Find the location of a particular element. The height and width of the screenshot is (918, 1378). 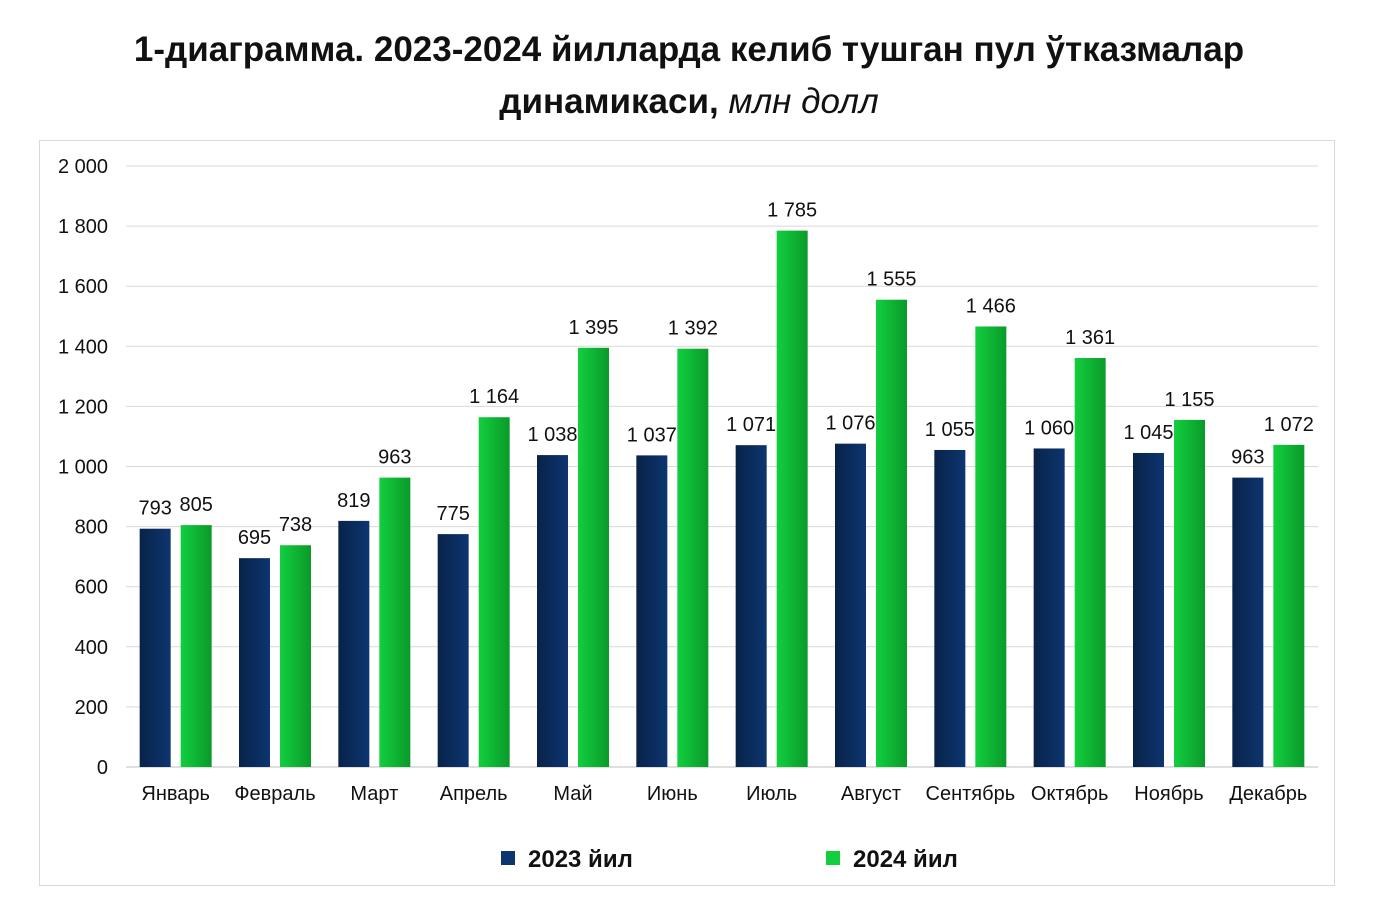

data-label-2024: 1 155 is located at coordinates (1189, 400).